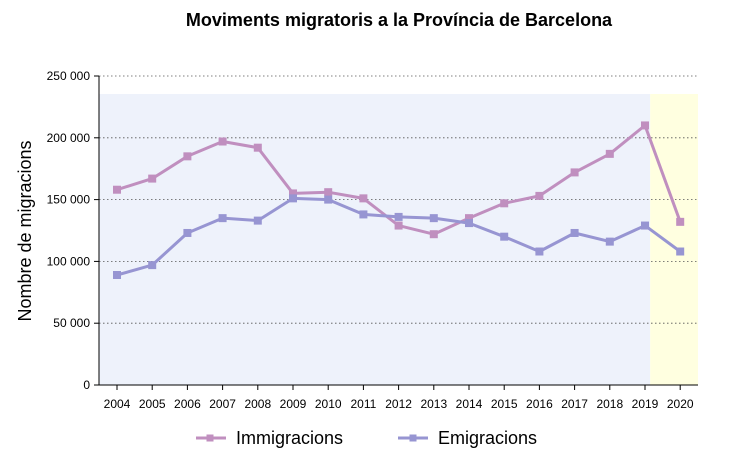 This screenshot has width=736, height=458. What do you see at coordinates (398, 404) in the screenshot?
I see `x-tick-label: 2012` at bounding box center [398, 404].